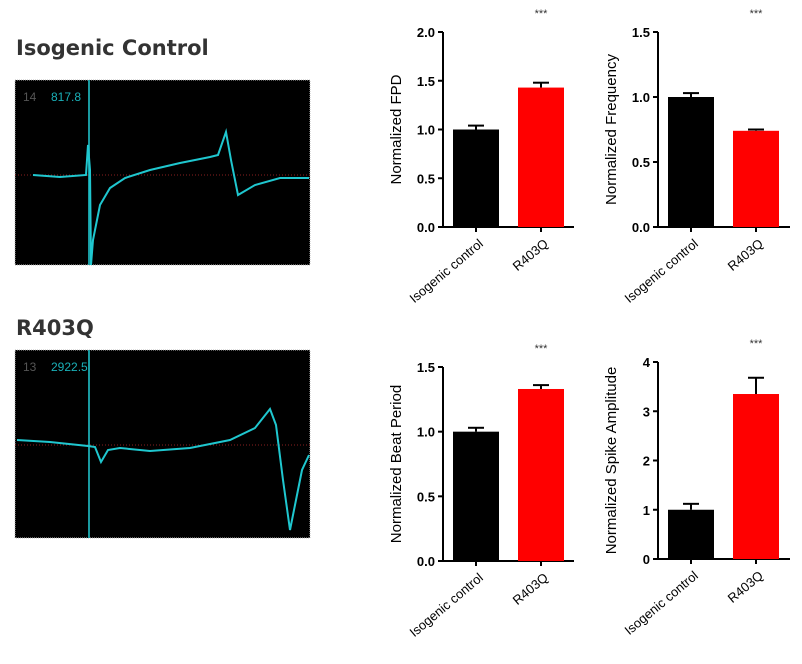 Image resolution: width=802 pixels, height=664 pixels. What do you see at coordinates (396, 464) in the screenshot?
I see `y-axis-label: Normalized Beat Period` at bounding box center [396, 464].